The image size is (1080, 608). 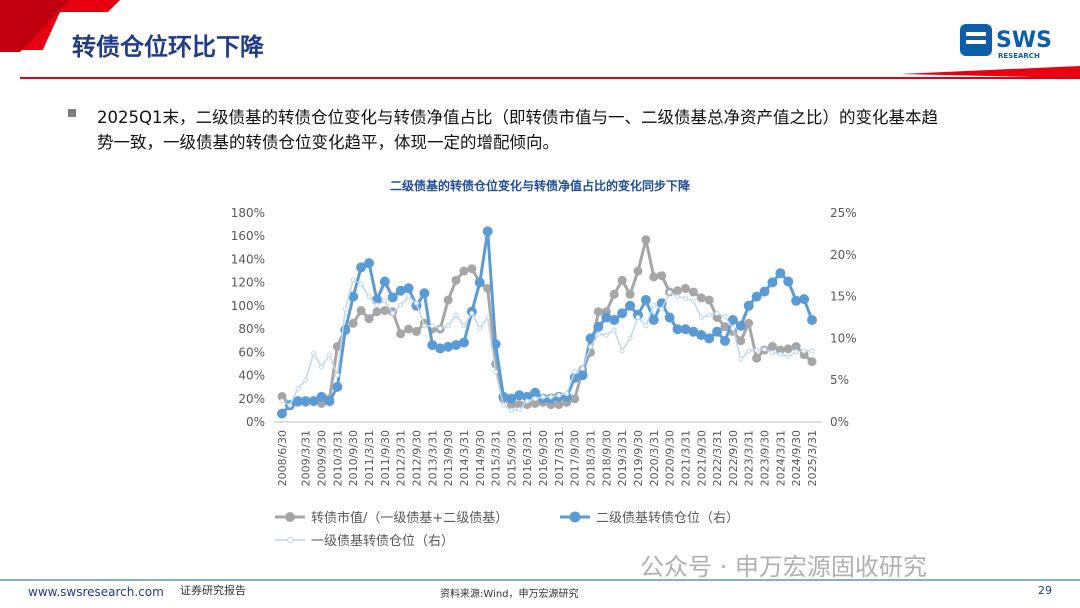 What do you see at coordinates (248, 213) in the screenshot?
I see `y-tick-label: 180%` at bounding box center [248, 213].